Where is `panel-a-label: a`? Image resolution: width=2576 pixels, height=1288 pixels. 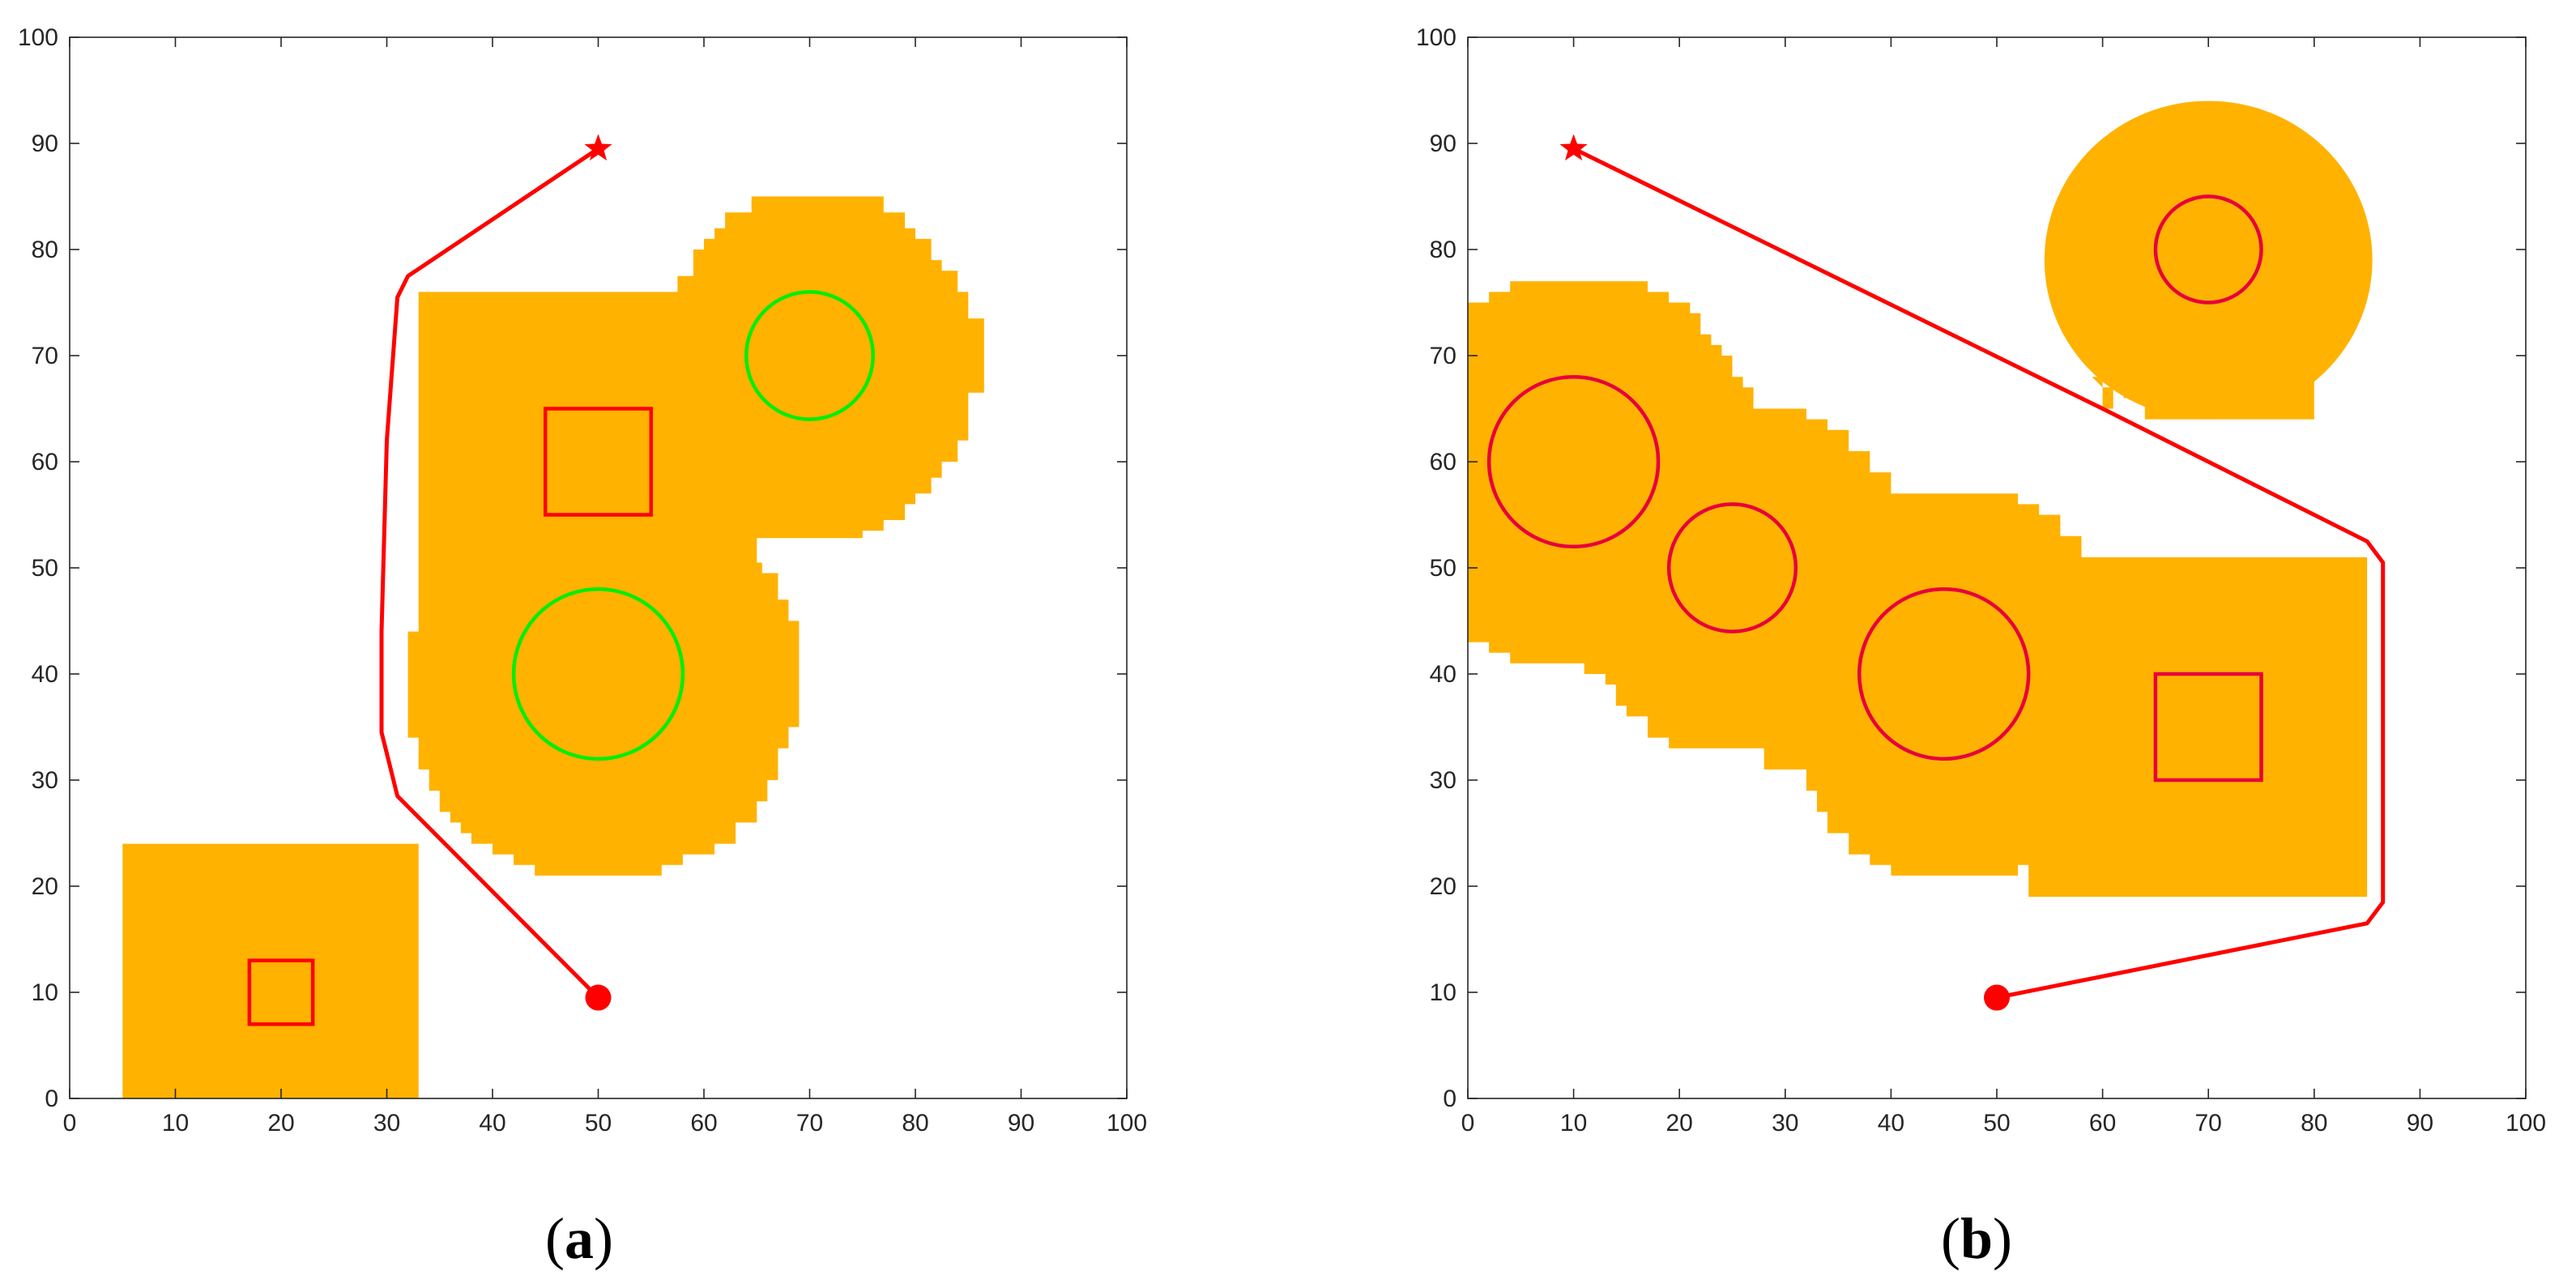
panel-a-label: a is located at coordinates (580, 1239).